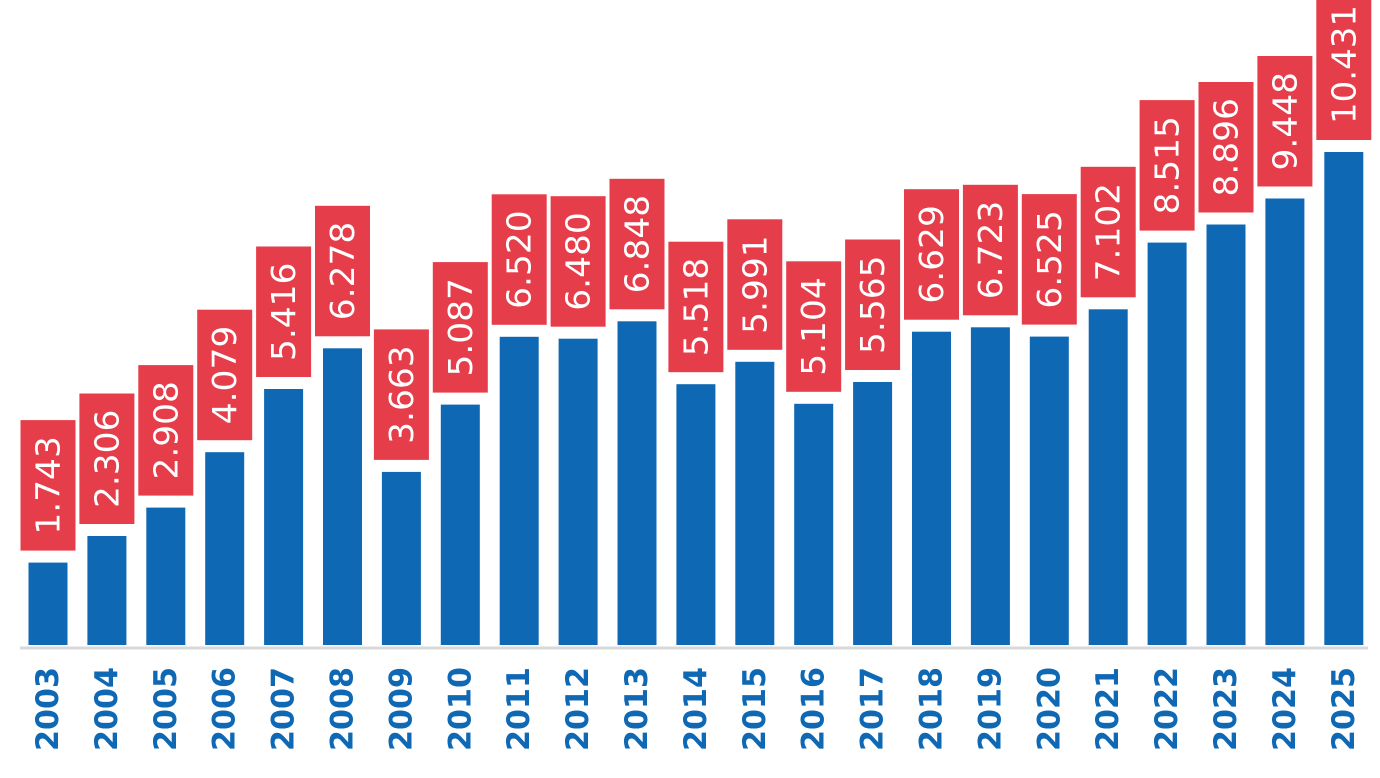  Describe the element at coordinates (990, 709) in the screenshot. I see `x-tick-2019: 2019` at that location.